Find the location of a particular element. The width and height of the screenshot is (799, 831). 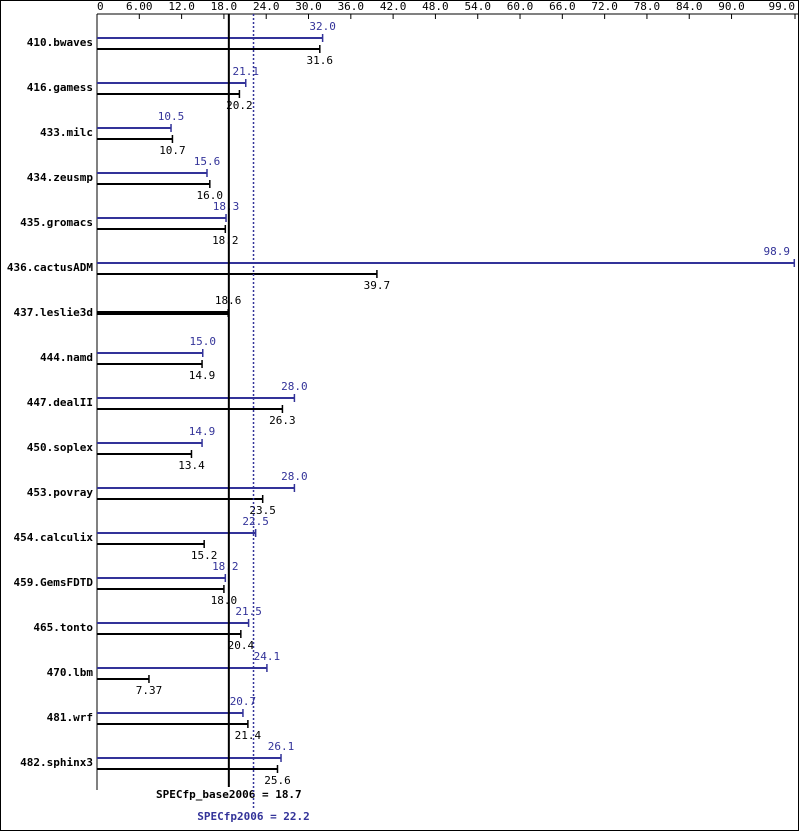

value-label: 23.5 is located at coordinates (262, 510).